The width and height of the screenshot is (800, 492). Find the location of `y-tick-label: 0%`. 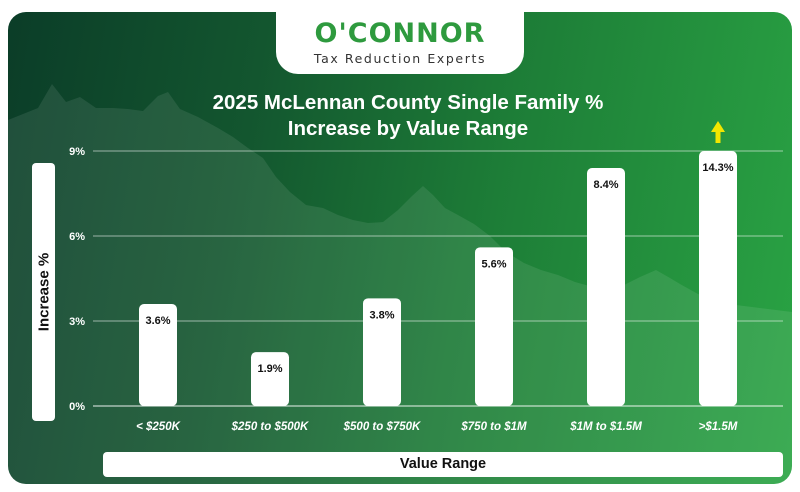

y-tick-label: 0% is located at coordinates (77, 407).